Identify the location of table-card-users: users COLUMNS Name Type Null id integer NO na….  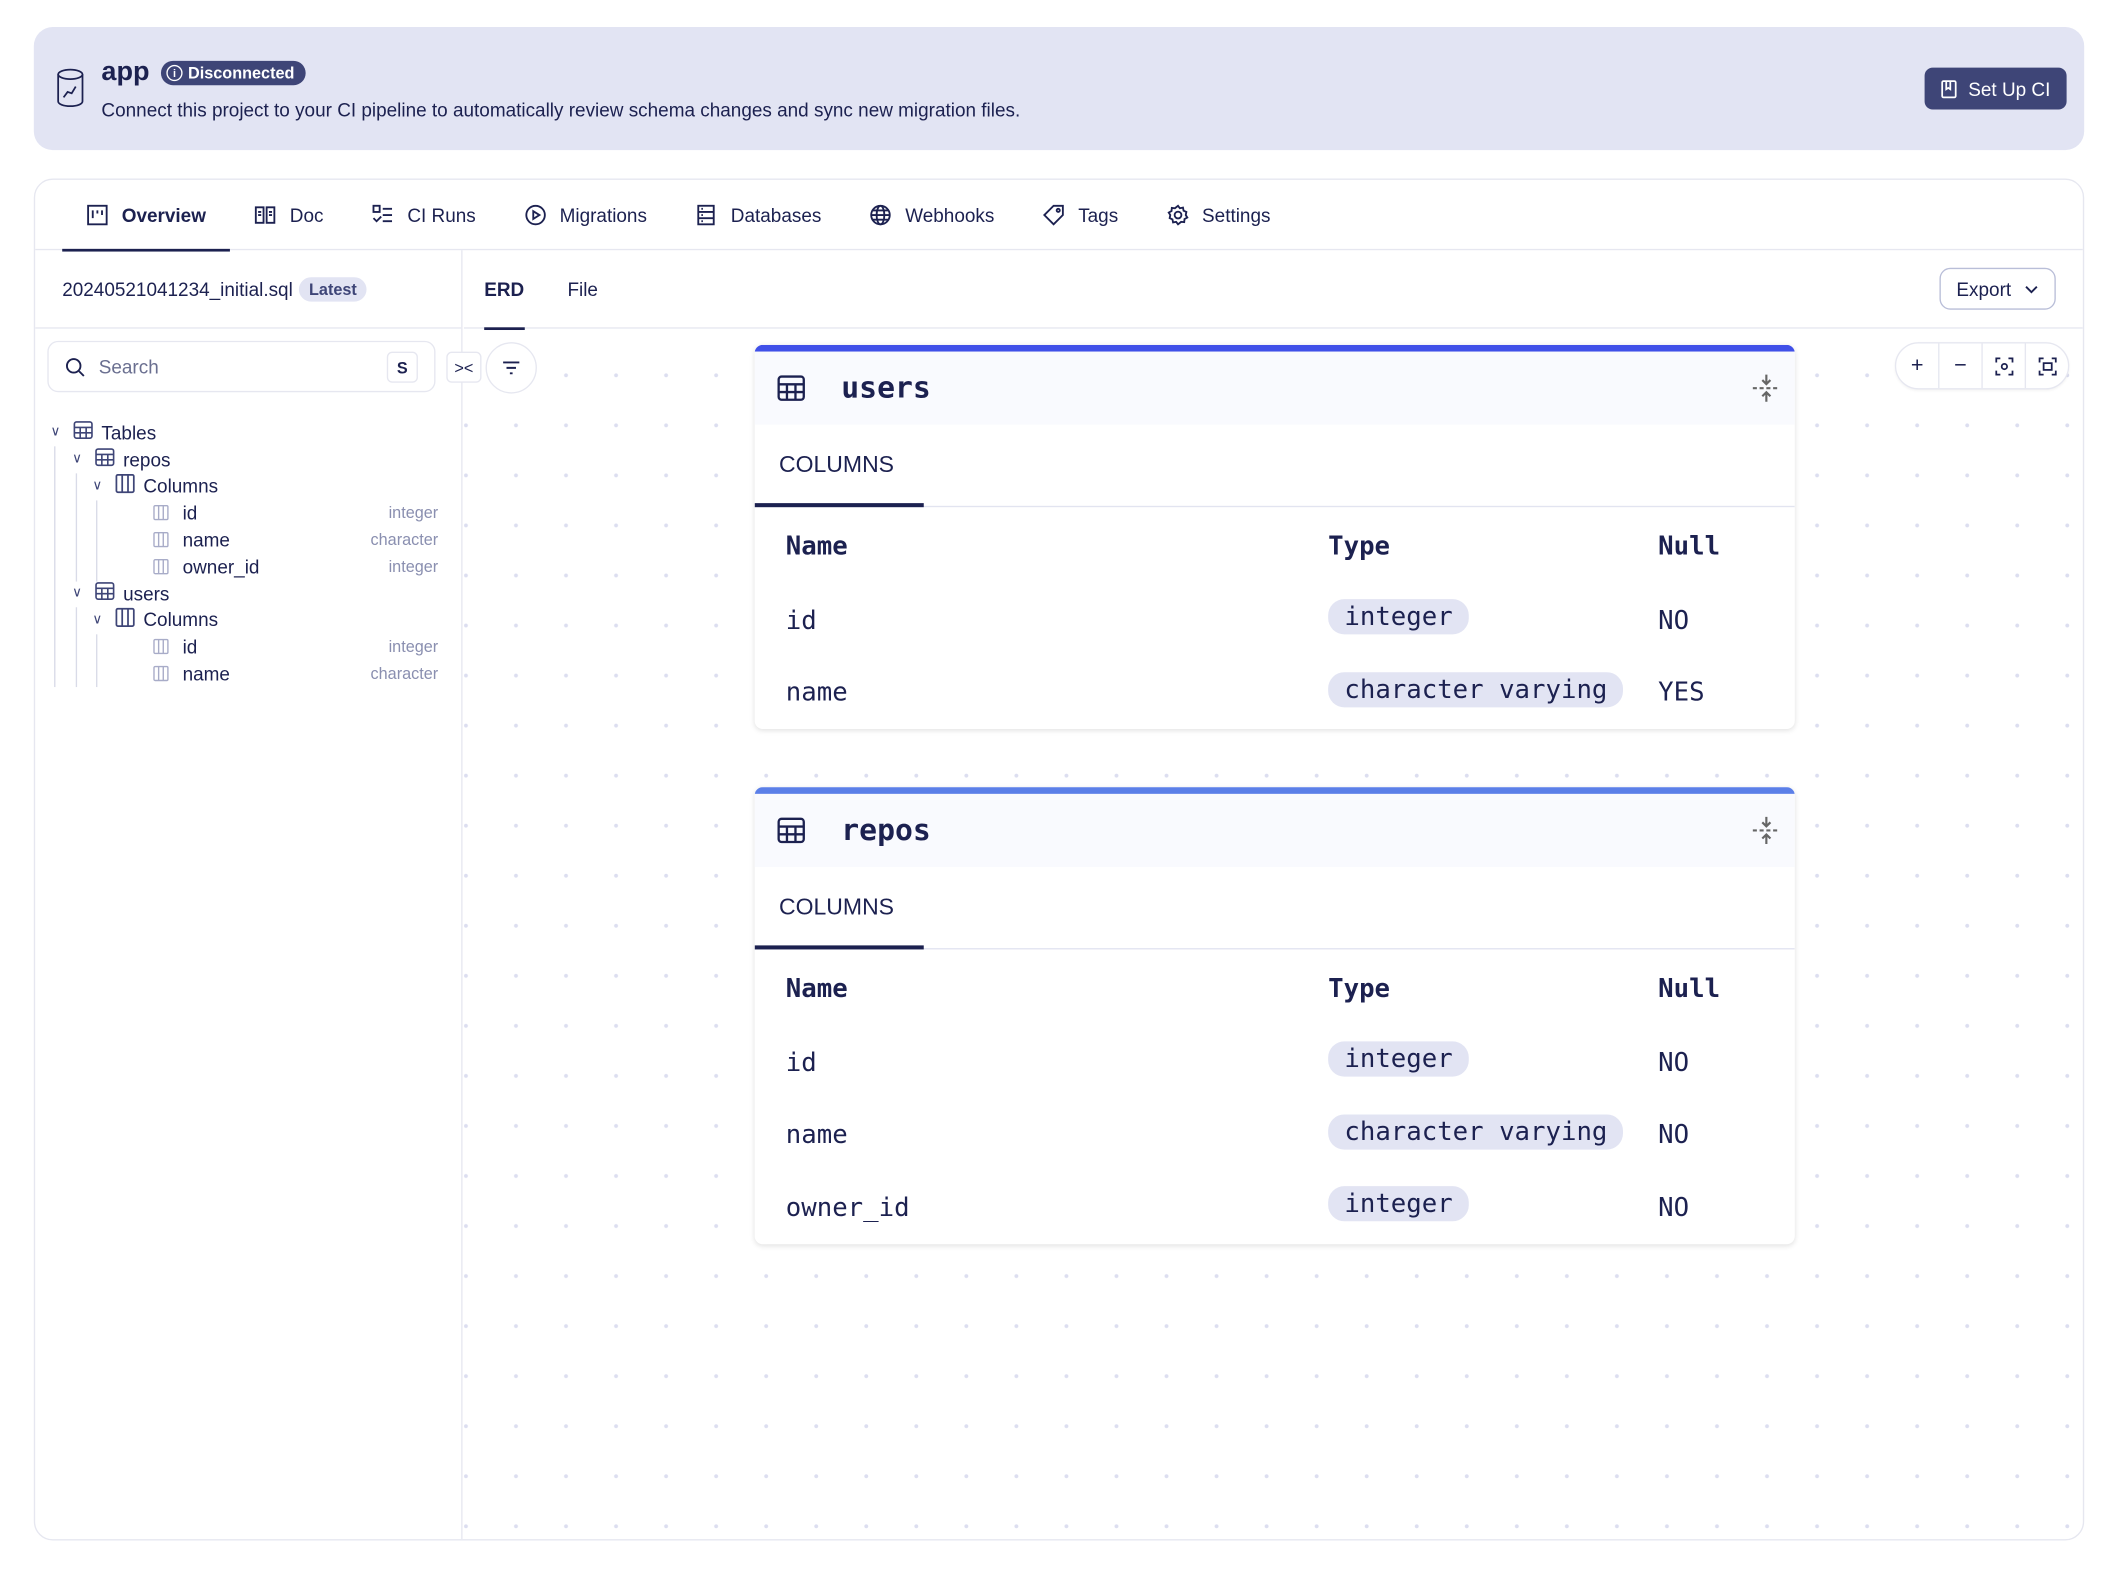
(1274, 536).